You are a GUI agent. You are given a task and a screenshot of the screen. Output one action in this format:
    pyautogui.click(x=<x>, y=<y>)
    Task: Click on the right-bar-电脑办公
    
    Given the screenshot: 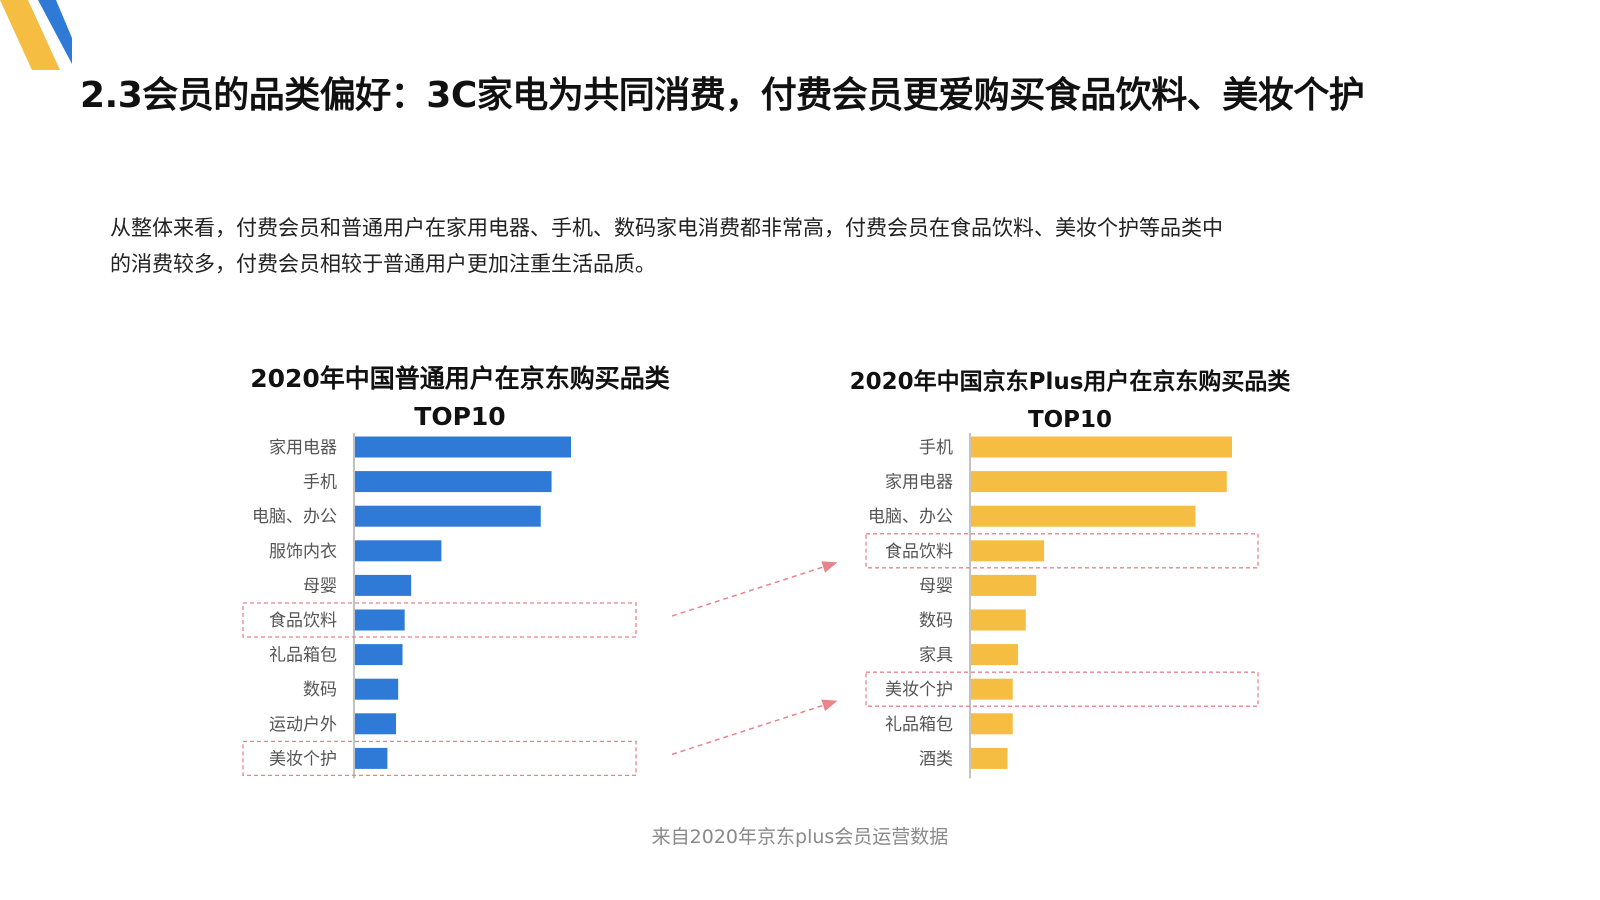 What is the action you would take?
    pyautogui.click(x=1083, y=516)
    